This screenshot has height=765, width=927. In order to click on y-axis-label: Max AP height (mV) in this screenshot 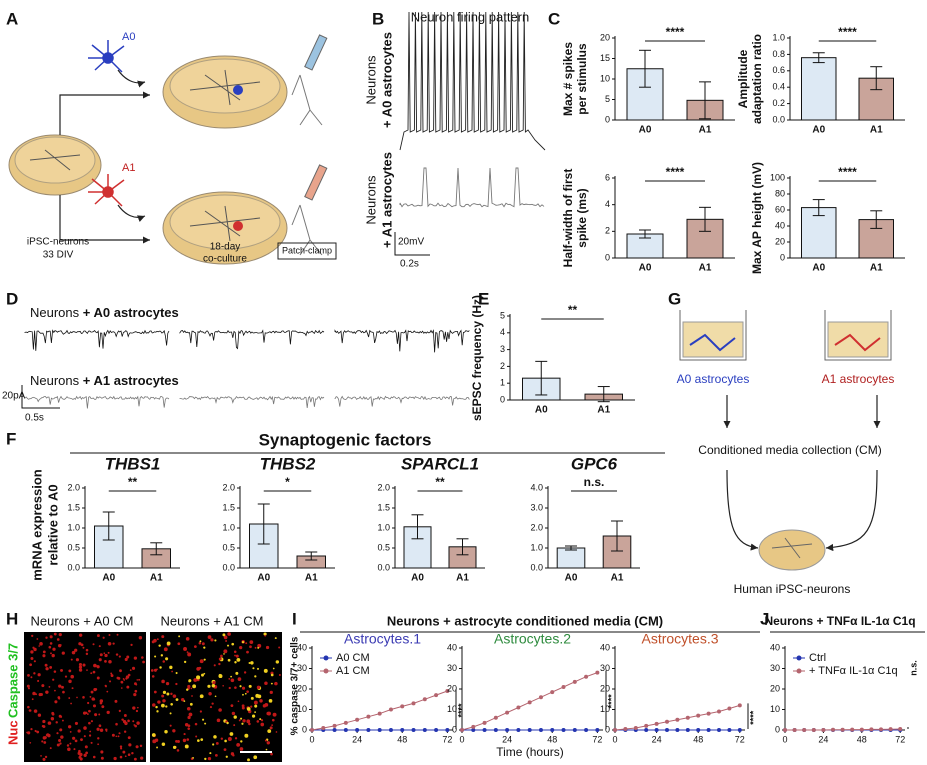, I will do `click(757, 218)`.